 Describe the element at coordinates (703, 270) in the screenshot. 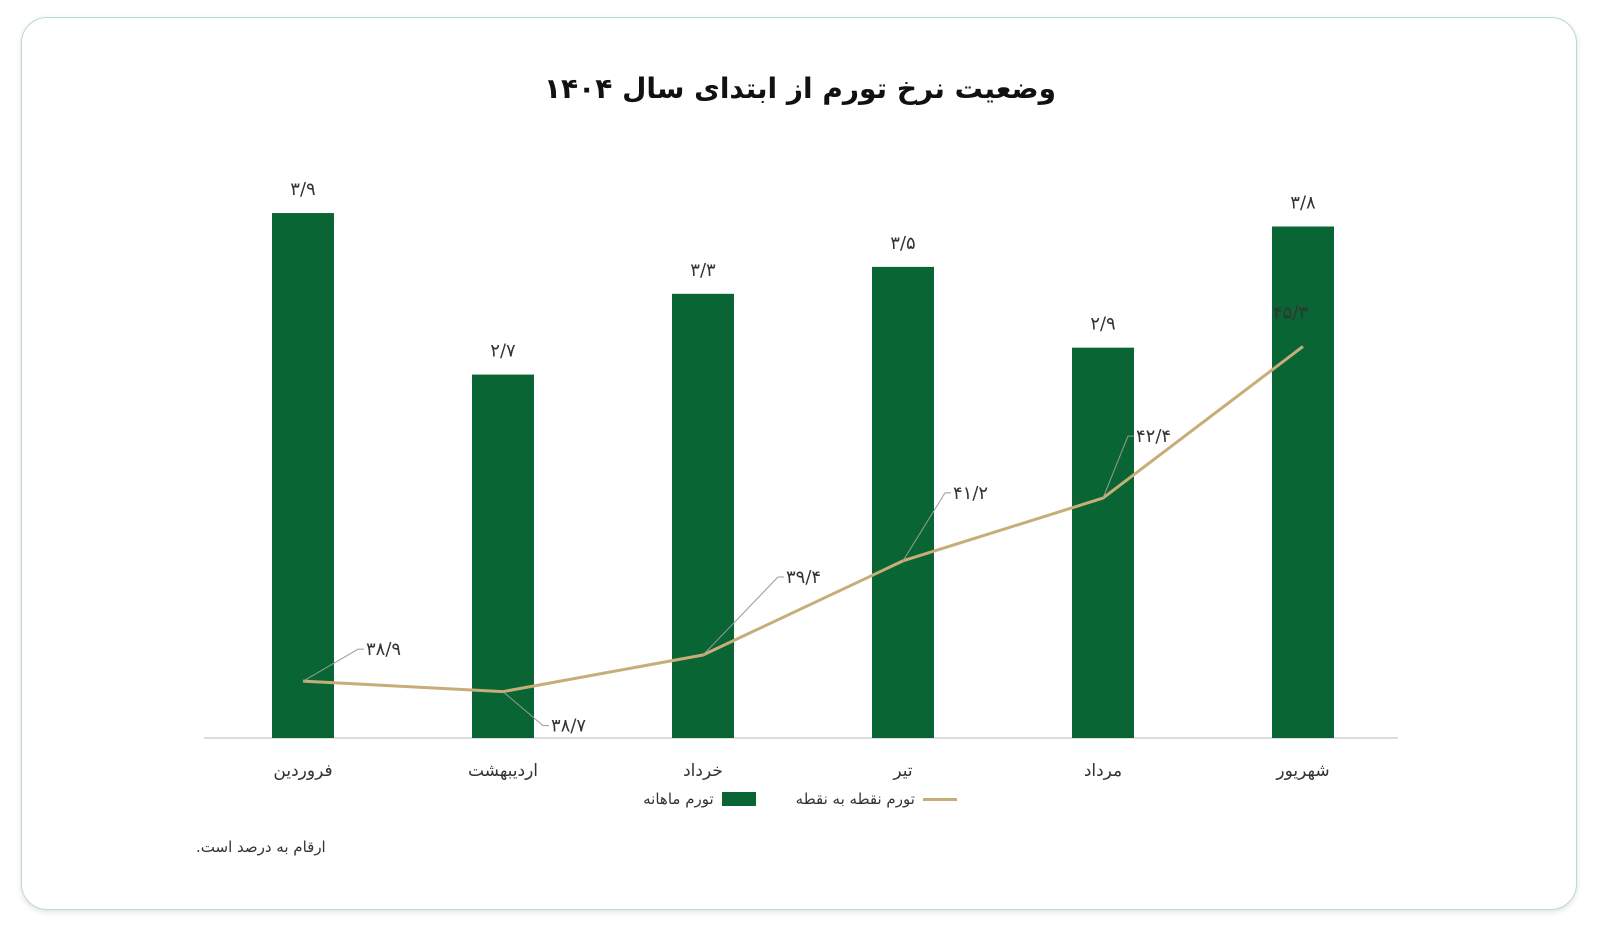

I see `bar-value-label: ۳/۳` at that location.